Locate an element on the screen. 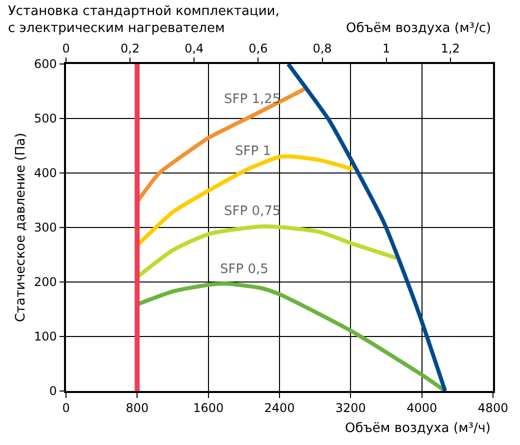 The image size is (520, 445). x2-axis-title: Объём воздуха (м³/с) is located at coordinates (419, 28).